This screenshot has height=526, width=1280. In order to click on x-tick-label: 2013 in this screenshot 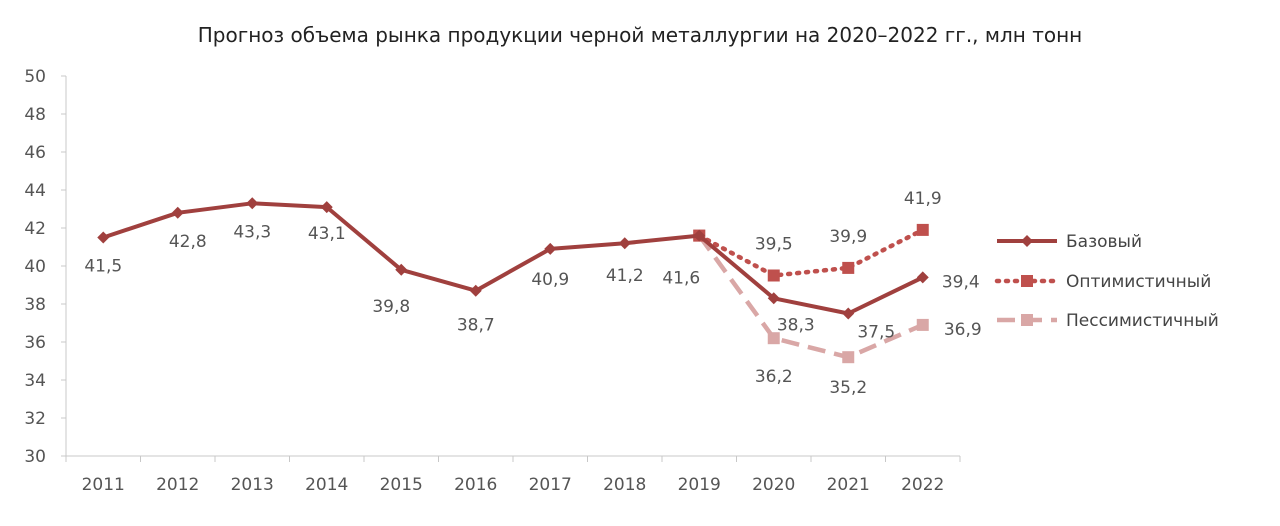, I will do `click(252, 485)`.